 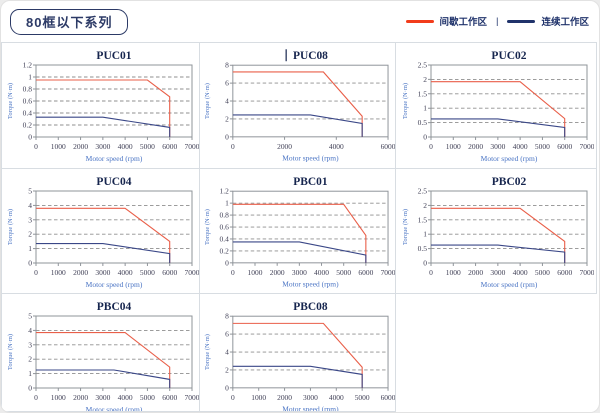 What do you see at coordinates (423, 191) in the screenshot?
I see `y-tick-label: 2.5` at bounding box center [423, 191].